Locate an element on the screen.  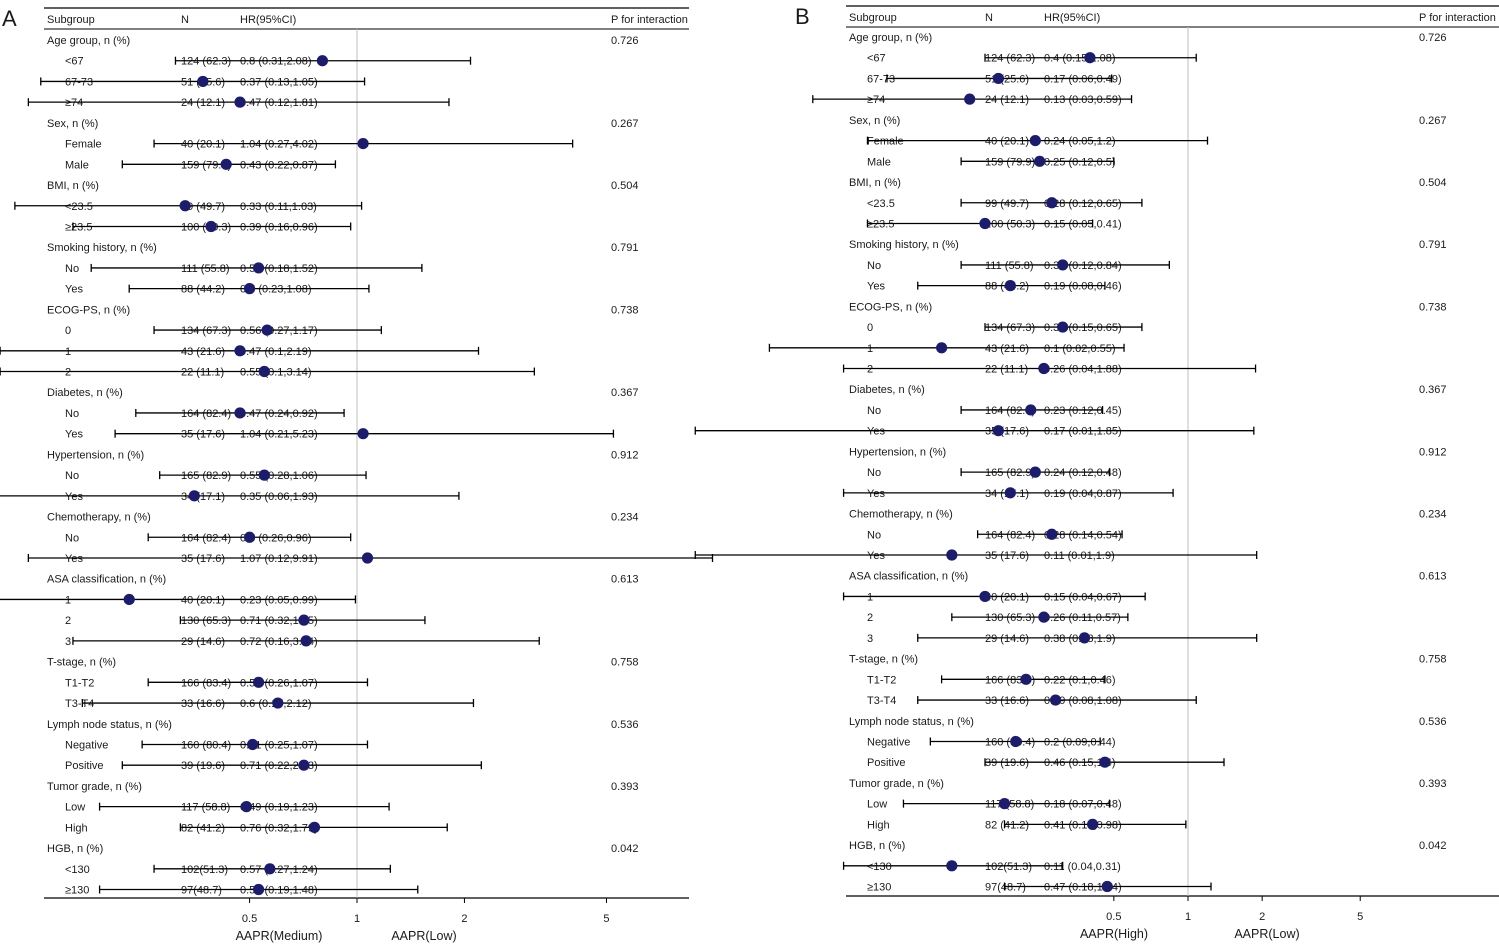
hr-ci-value: 0.43 (0.22,0.87) is located at coordinates (279, 165).